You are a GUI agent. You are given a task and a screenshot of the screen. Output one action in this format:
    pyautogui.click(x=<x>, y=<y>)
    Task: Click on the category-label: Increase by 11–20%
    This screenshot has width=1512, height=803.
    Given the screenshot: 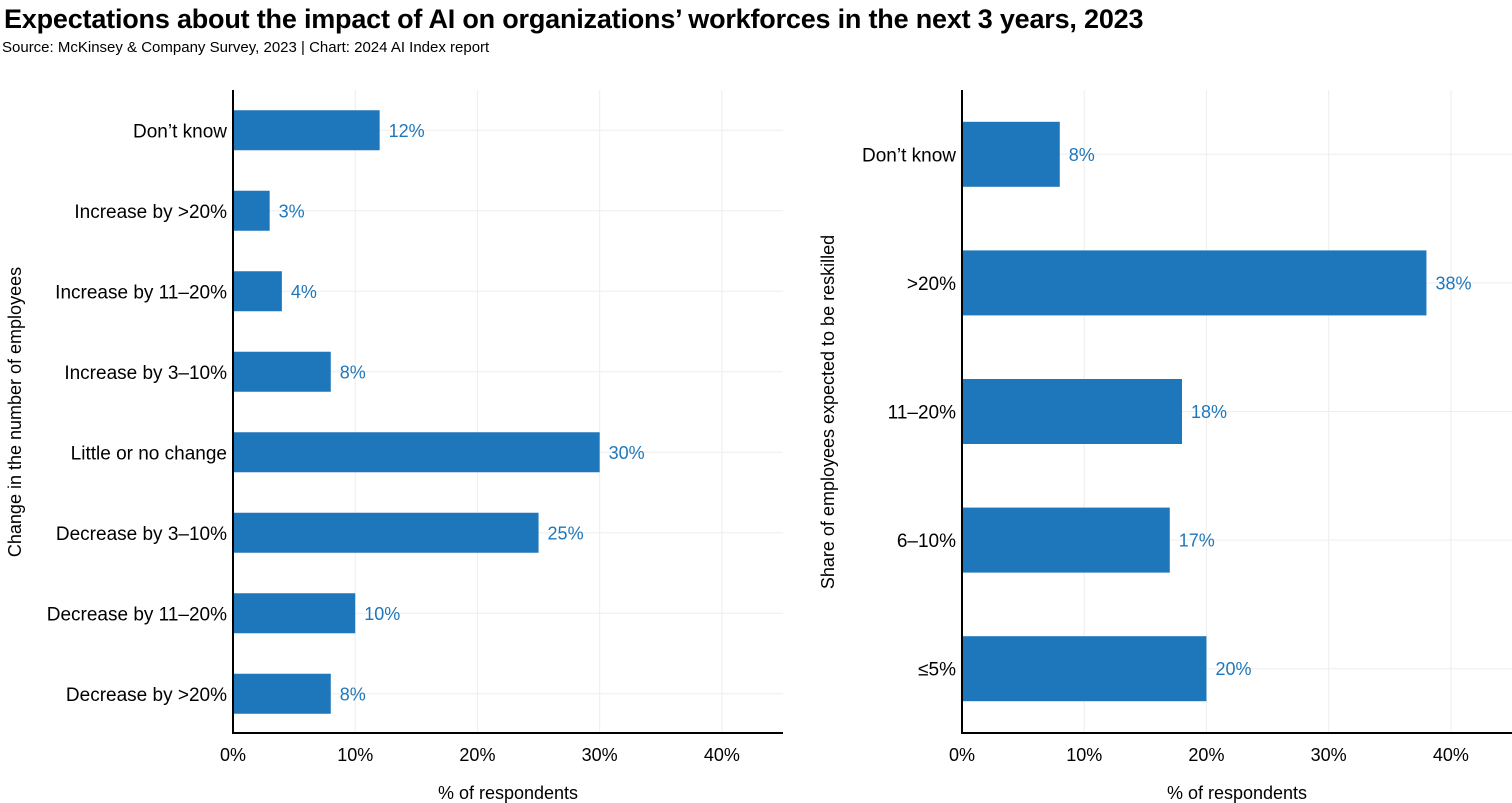 What is the action you would take?
    pyautogui.click(x=141, y=292)
    